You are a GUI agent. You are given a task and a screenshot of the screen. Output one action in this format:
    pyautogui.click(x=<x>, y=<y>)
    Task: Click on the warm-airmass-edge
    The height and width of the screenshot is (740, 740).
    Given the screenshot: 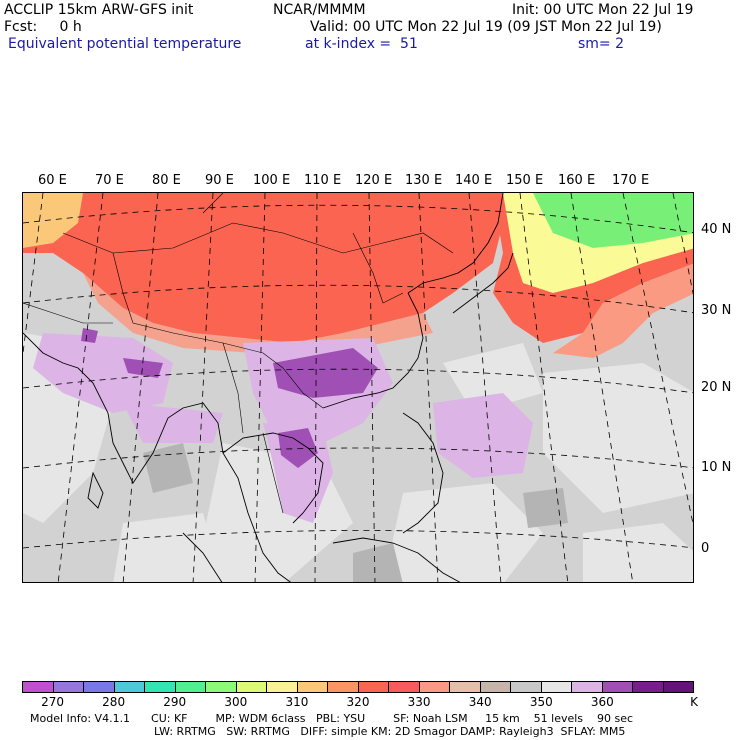 What is the action you would take?
    pyautogui.click(x=258, y=314)
    